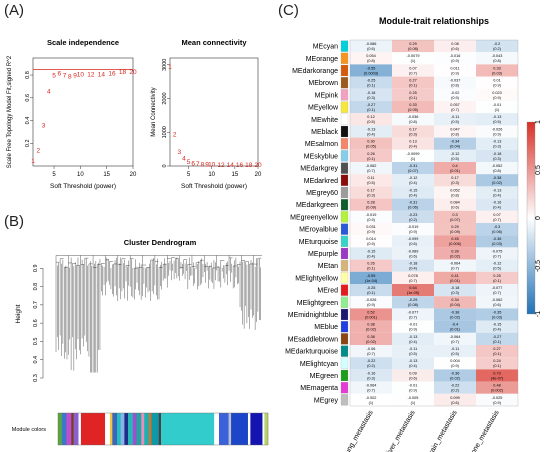 The image size is (550, 452). Describe the element at coordinates (413, 98) in the screenshot. I see `cell-pvalue: (0.1)` at that location.